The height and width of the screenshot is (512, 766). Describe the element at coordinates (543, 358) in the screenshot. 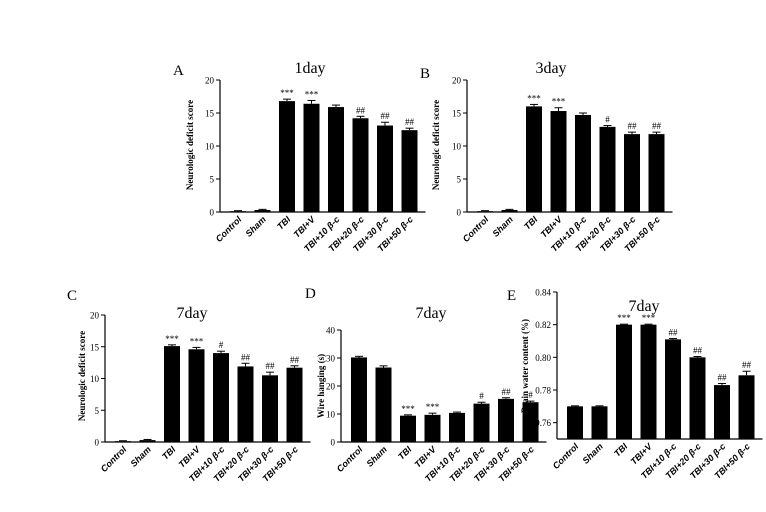

I see `y-tick-label: 0.80` at that location.